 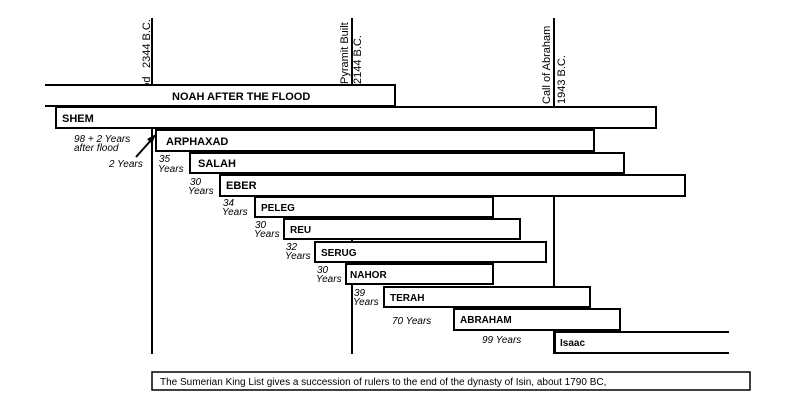 I want to click on bar-nahor: NAHOR, so click(x=419, y=274).